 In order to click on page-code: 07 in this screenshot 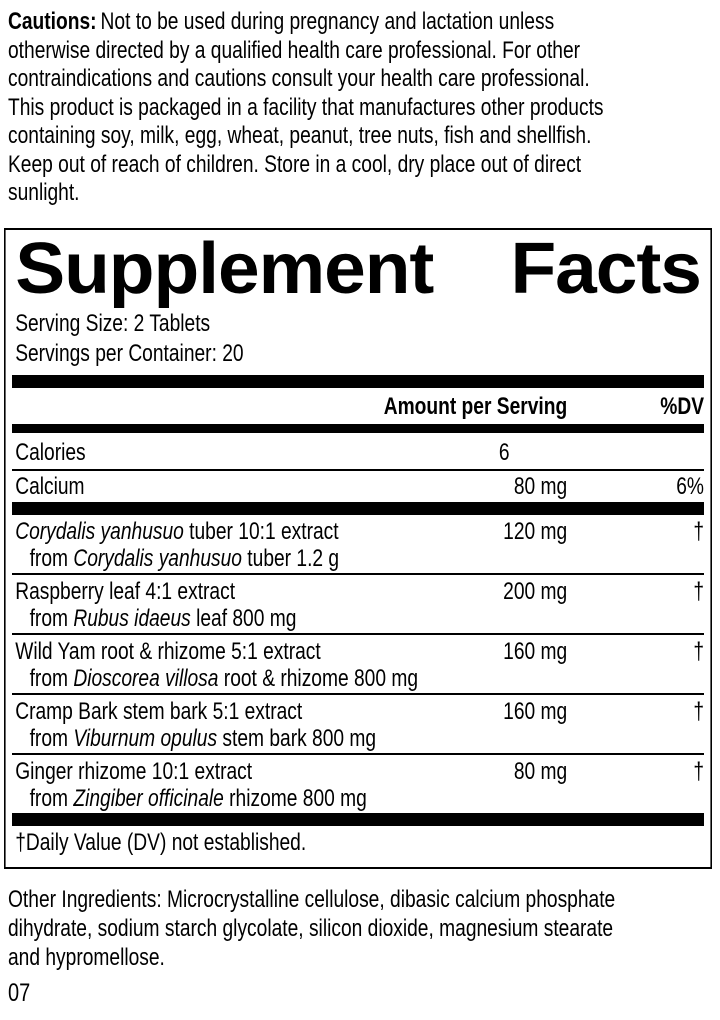, I will do `click(19, 992)`.